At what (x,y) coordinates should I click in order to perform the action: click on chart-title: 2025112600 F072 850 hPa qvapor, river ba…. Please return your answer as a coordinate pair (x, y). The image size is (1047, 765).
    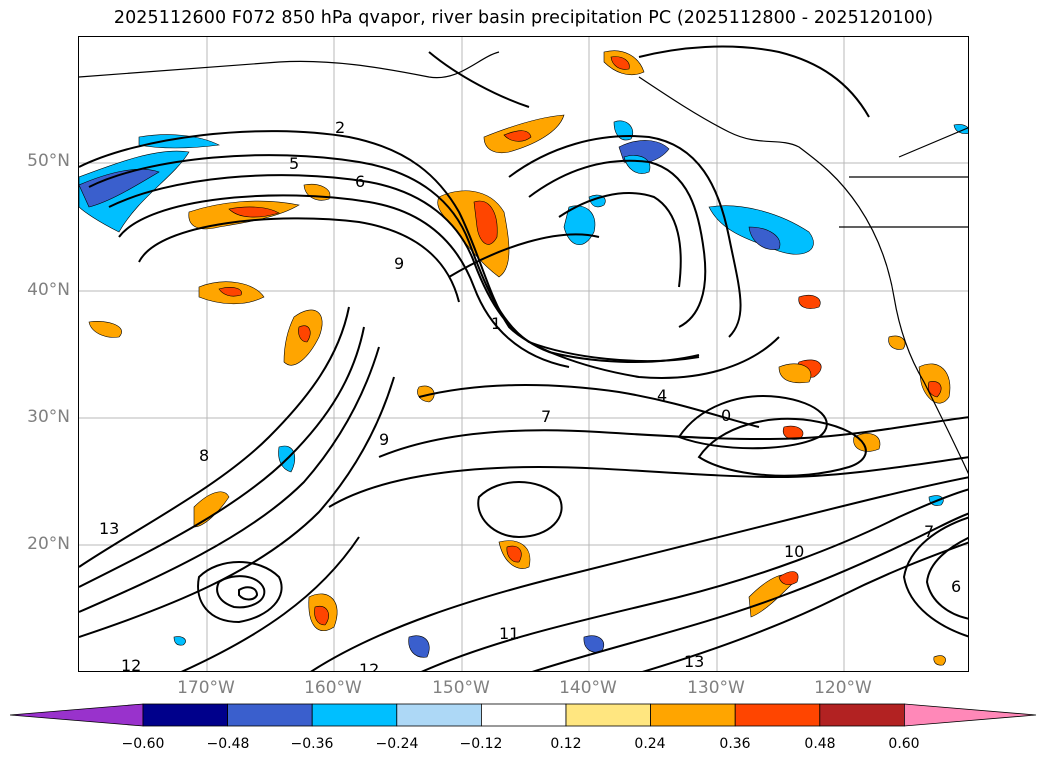
    Looking at the image, I should click on (523, 18).